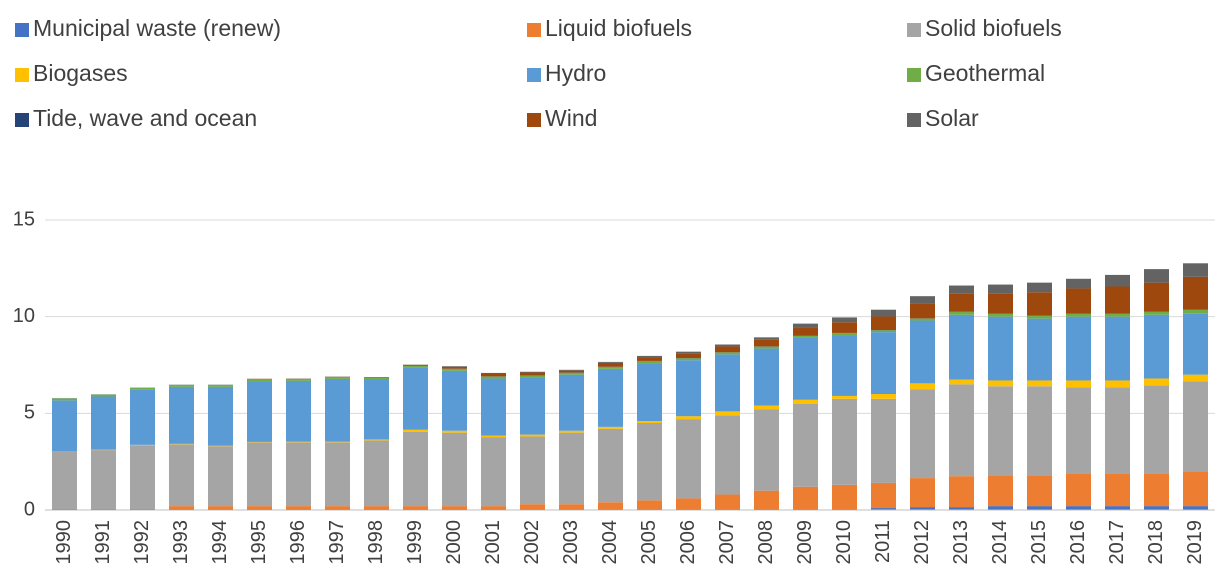 This screenshot has height=575, width=1222. Describe the element at coordinates (532, 542) in the screenshot. I see `x-tick-label: 2002` at that location.